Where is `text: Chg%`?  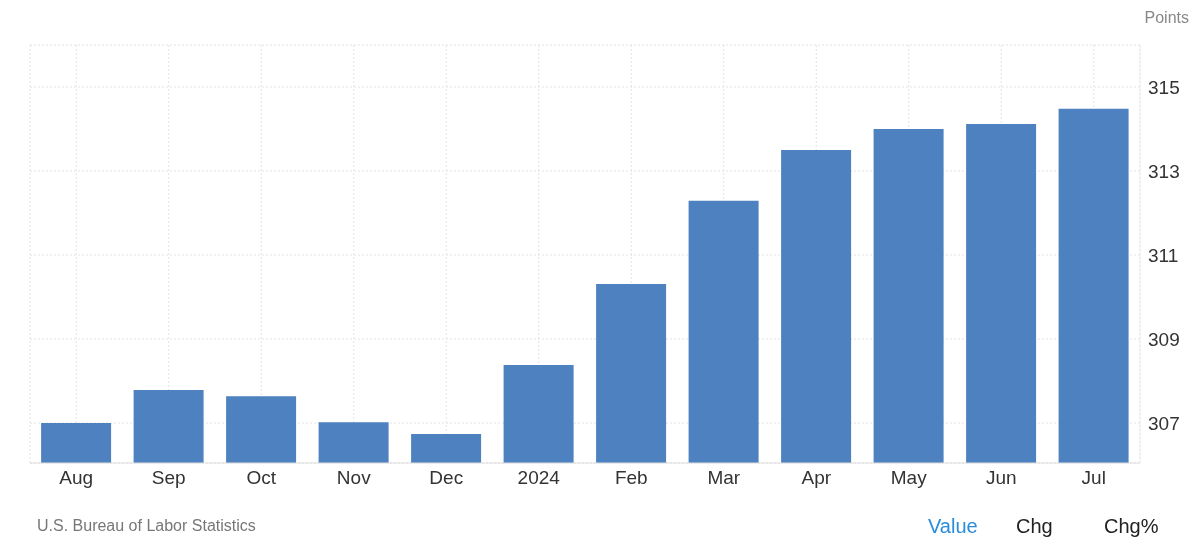
text: Chg% is located at coordinates (1131, 526).